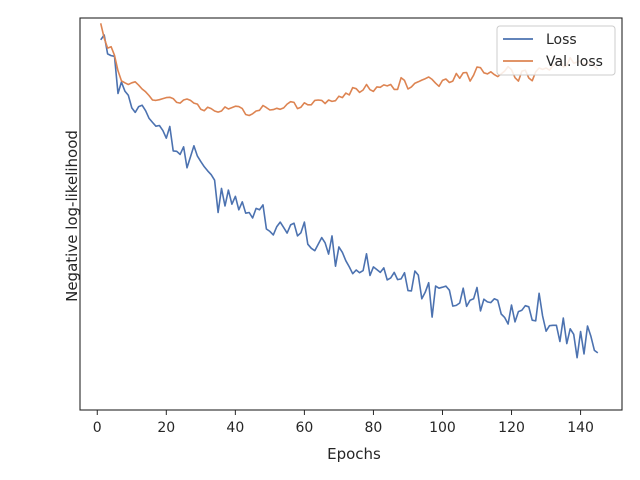 The image size is (640, 480). I want to click on legend-label-val-loss: Val. loss, so click(574, 62).